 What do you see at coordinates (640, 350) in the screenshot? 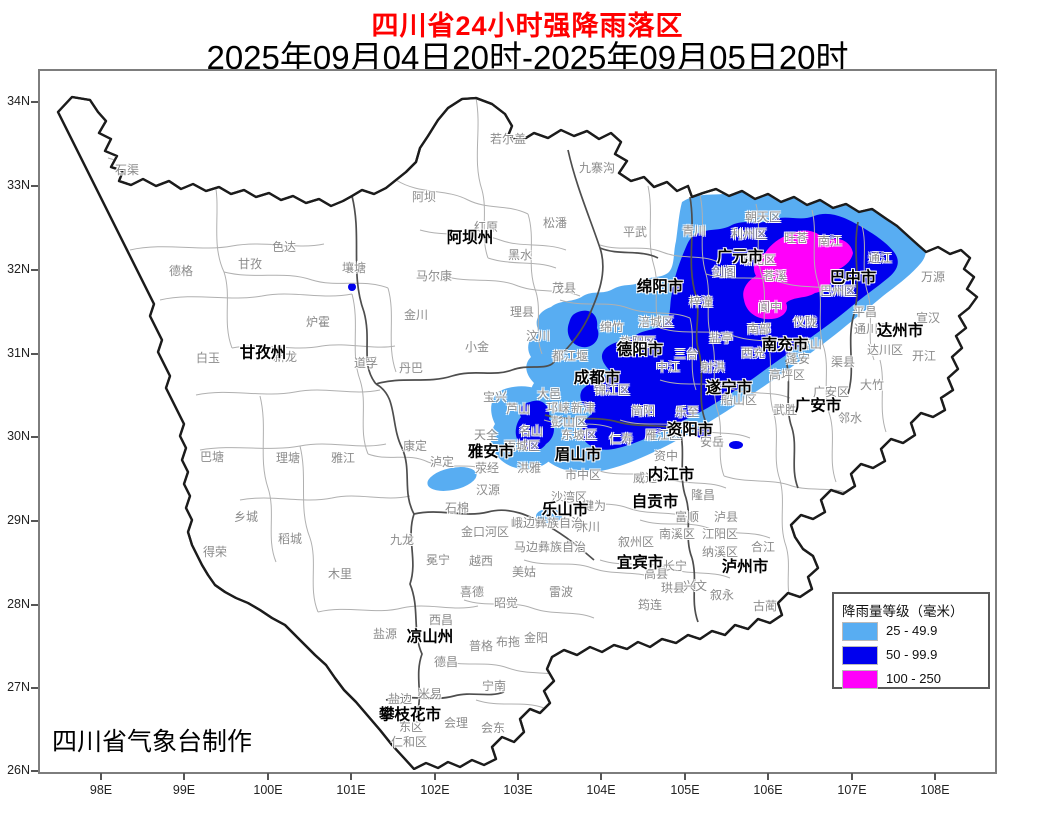
I see `city-label: 德阳市` at bounding box center [640, 350].